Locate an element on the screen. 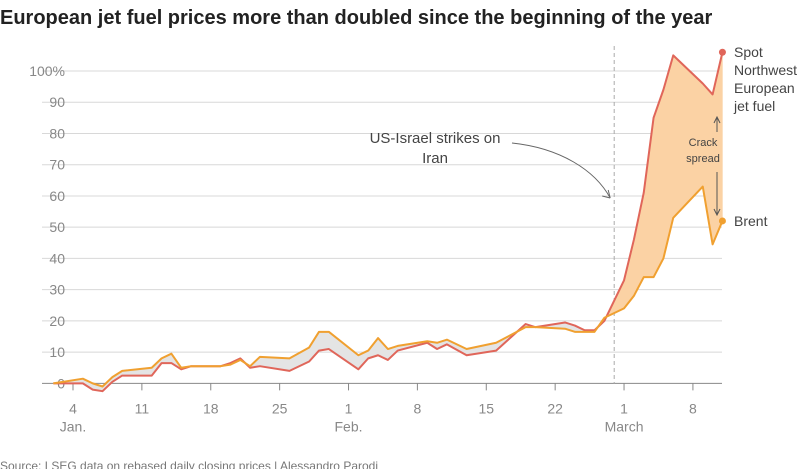  series-label: jet fuel is located at coordinates (754, 106).